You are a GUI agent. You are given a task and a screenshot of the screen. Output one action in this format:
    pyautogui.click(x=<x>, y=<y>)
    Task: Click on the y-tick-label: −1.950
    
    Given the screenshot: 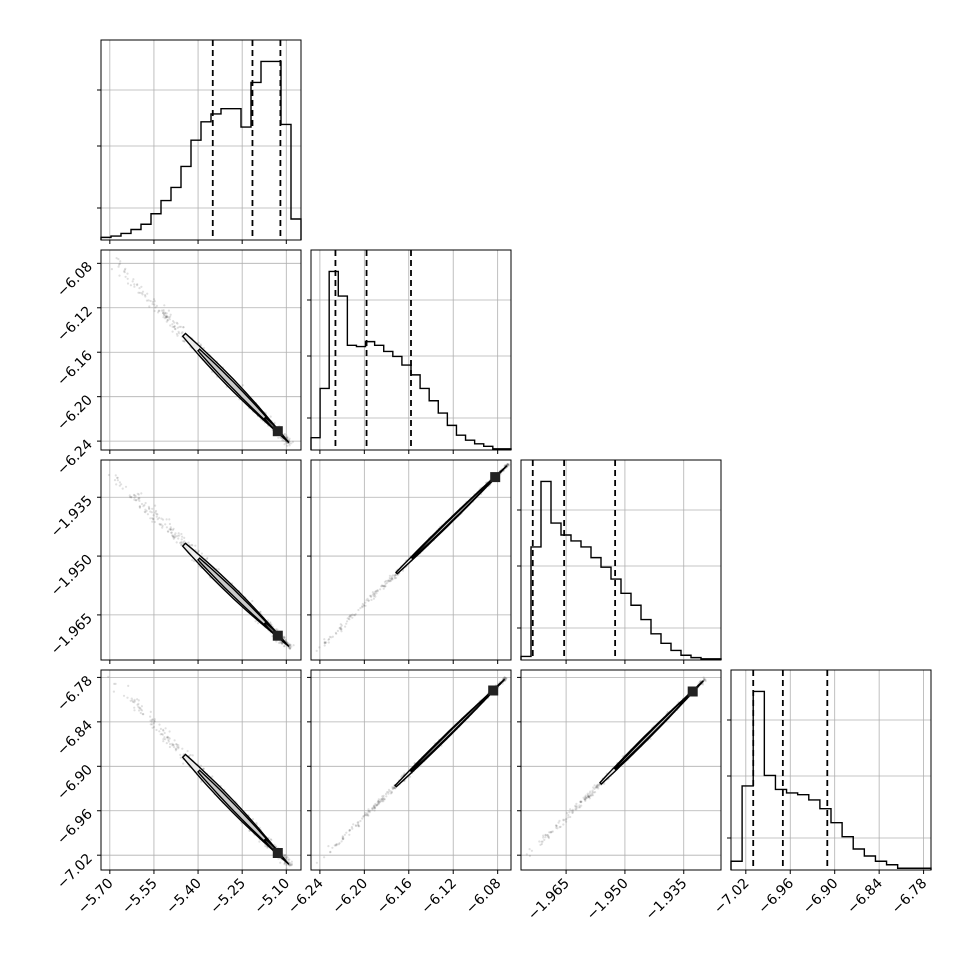 What is the action you would take?
    pyautogui.click(x=72, y=576)
    